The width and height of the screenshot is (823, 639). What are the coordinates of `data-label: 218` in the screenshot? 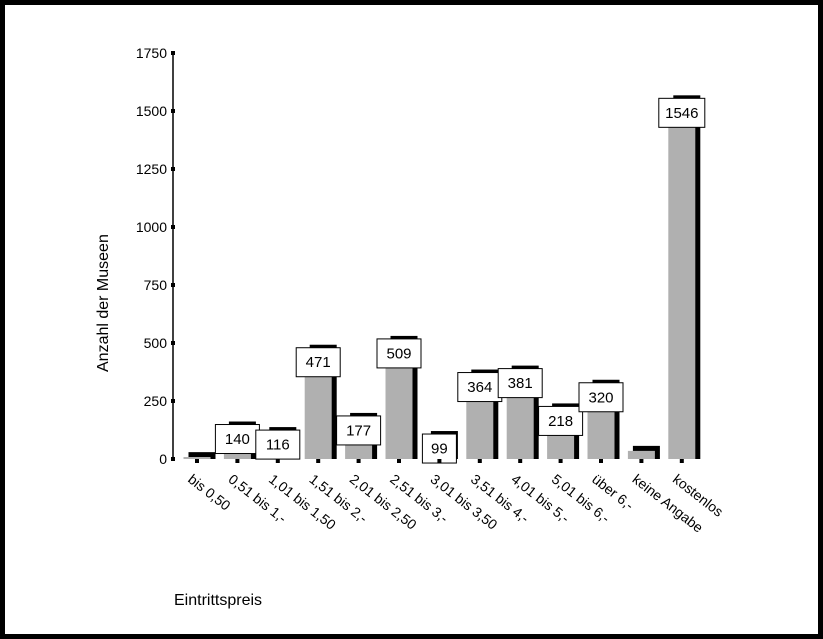 It's located at (560, 421).